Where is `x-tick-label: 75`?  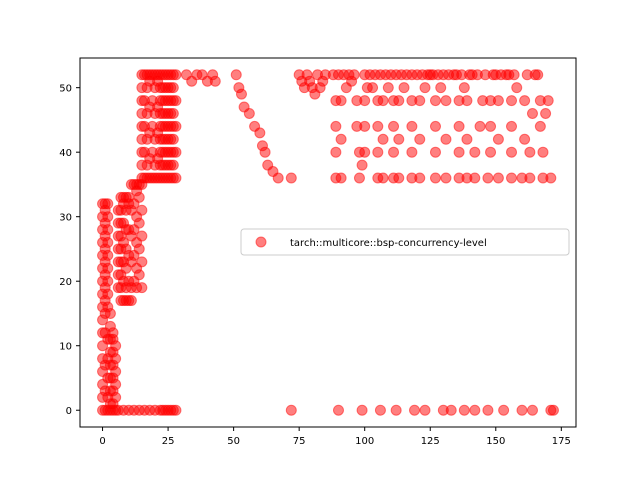
x-tick-label: 75 is located at coordinates (299, 441).